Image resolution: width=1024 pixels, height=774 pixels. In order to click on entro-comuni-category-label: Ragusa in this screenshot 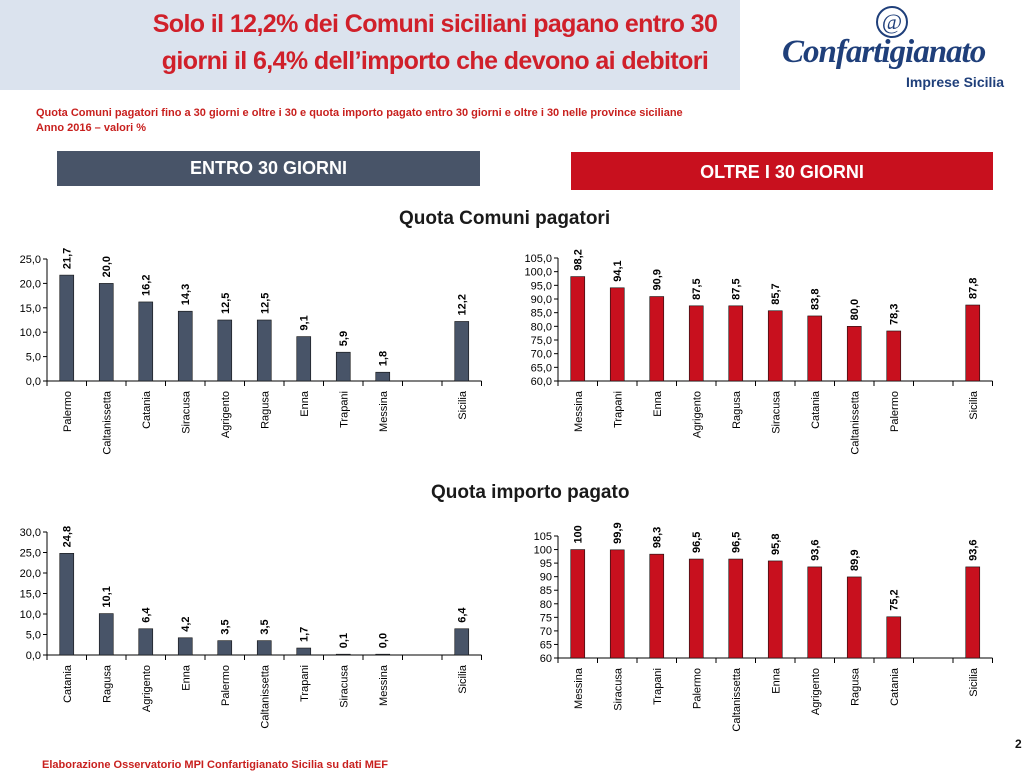, I will do `click(265, 409)`.